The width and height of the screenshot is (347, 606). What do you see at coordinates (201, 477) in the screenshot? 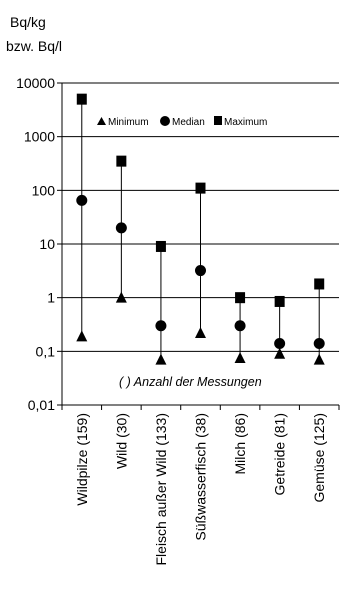
I see `x-category-label: Süßwasserfisch (38)` at bounding box center [201, 477].